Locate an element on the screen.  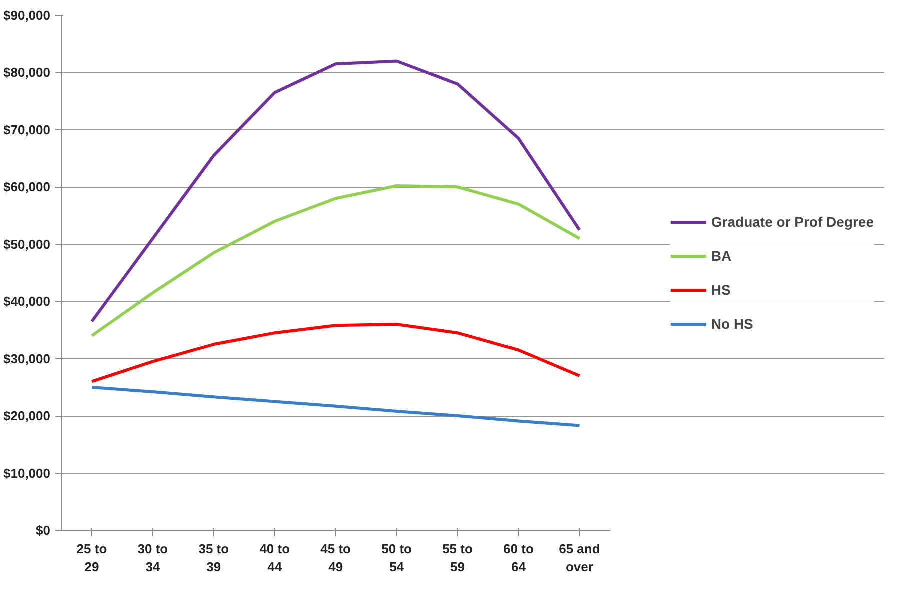
y-tick-label: $90,000 is located at coordinates (27, 15).